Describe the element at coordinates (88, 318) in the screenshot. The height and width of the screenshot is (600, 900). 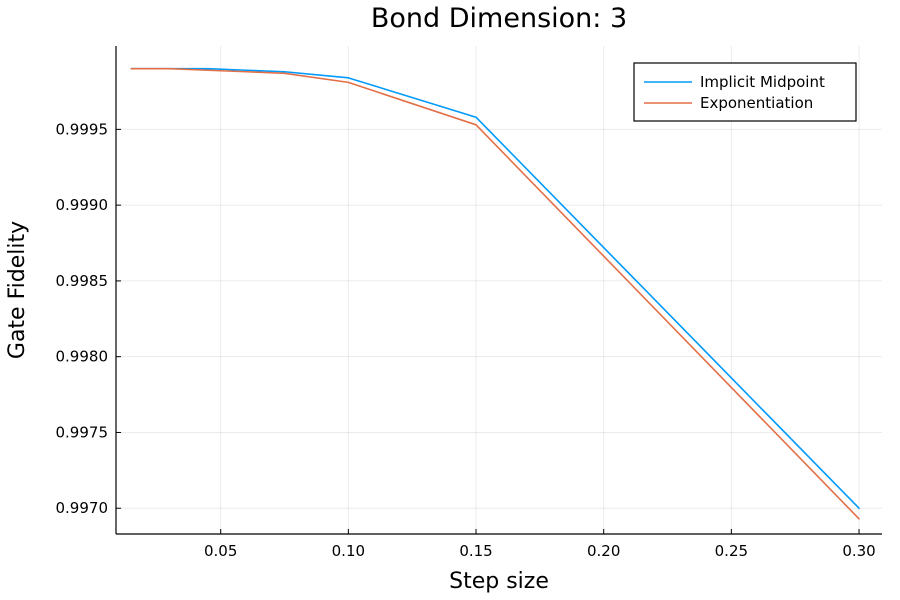
I see `y-ticks: 0.9970 0.9975 0.9980 0.9985 0.9990 0.9995` at that location.